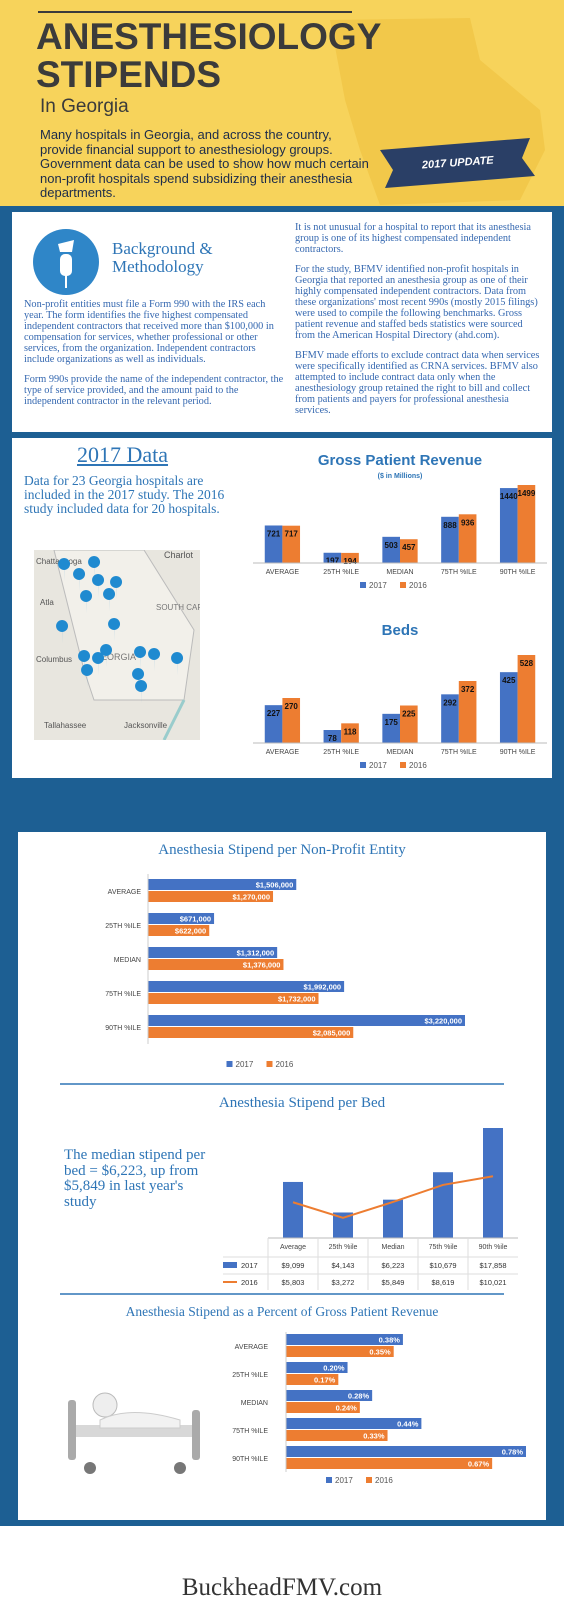 This screenshot has height=1619, width=564. I want to click on badge: 2017 UPDATE, so click(457, 162).